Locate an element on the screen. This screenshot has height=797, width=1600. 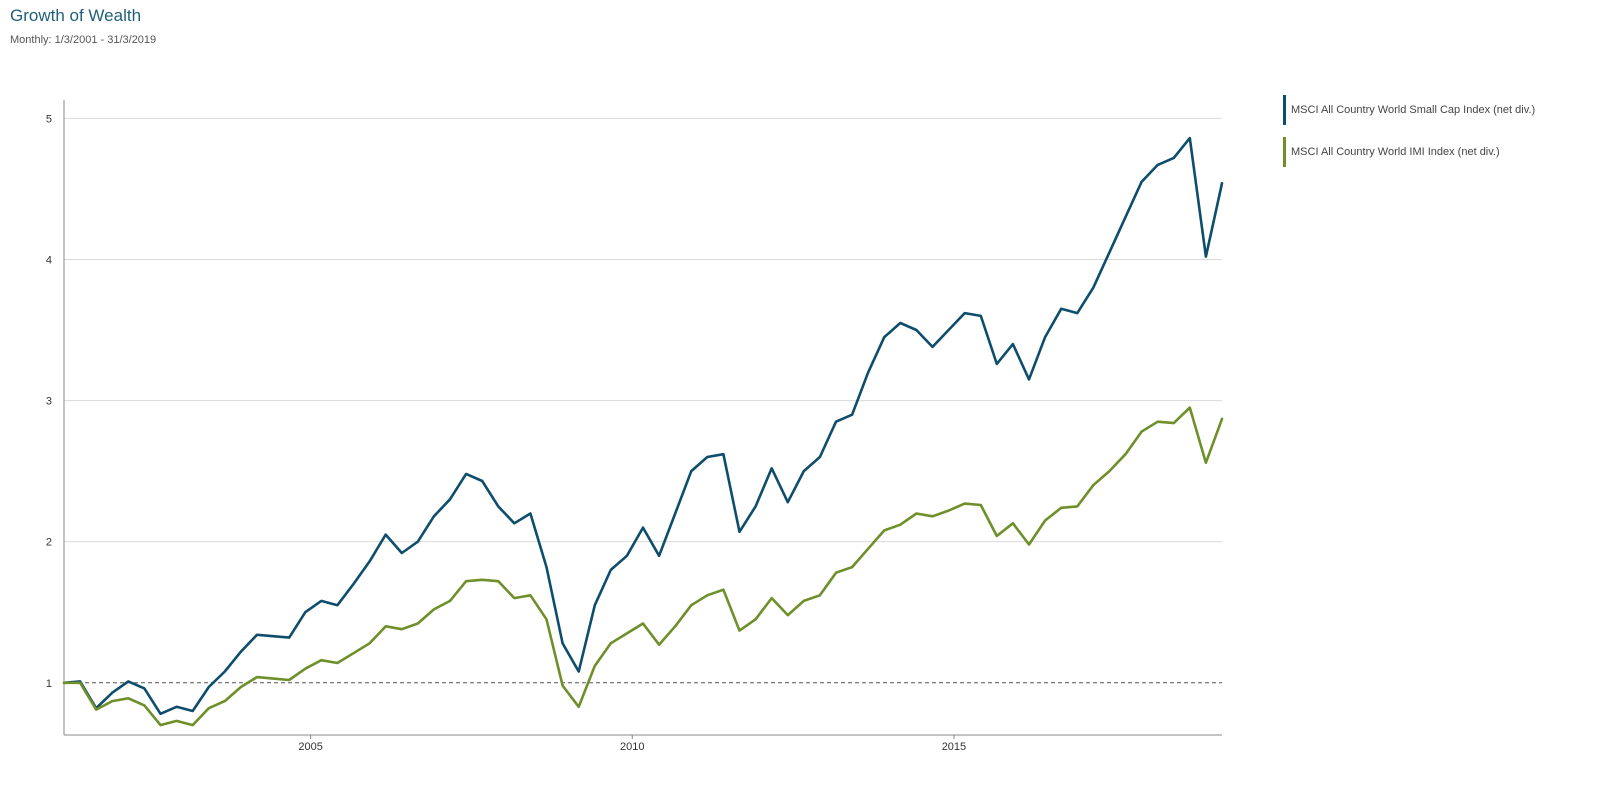
chart-subtitle: Monthly: 1/3/2001 - 31/3/2019 is located at coordinates (83, 40).